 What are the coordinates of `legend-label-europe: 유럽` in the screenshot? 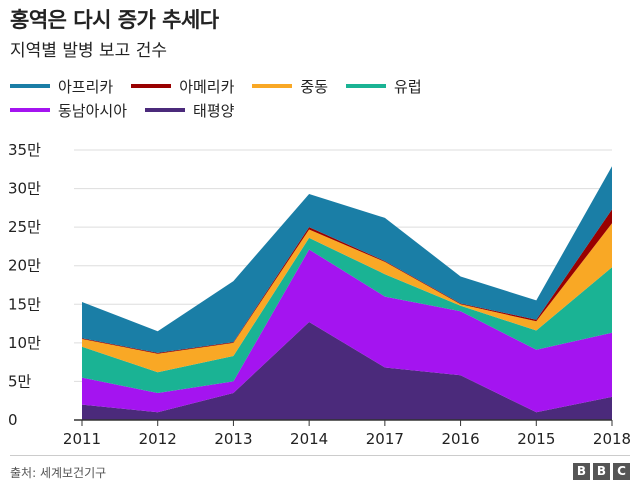 It's located at (408, 86).